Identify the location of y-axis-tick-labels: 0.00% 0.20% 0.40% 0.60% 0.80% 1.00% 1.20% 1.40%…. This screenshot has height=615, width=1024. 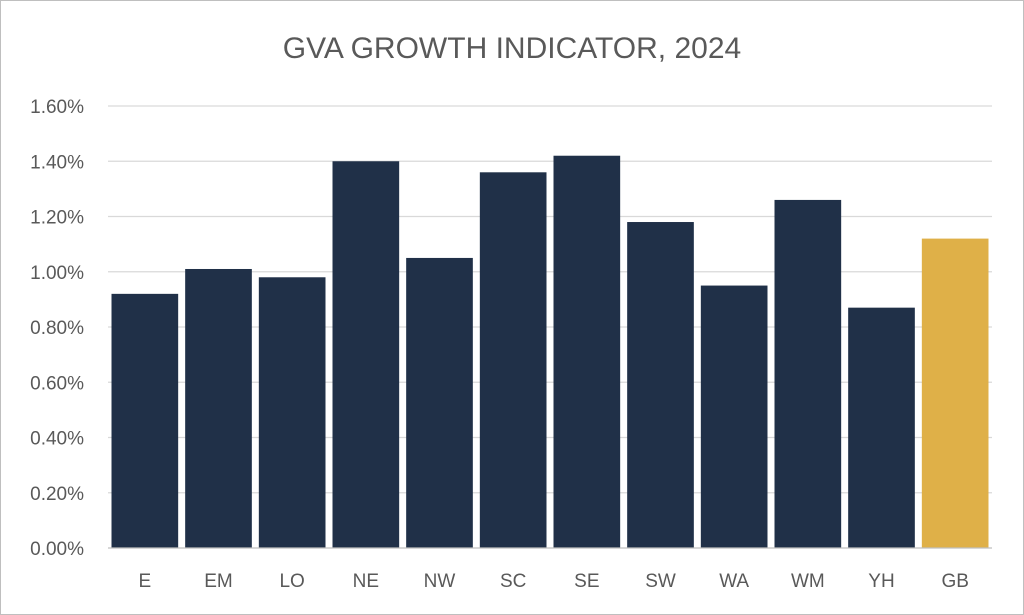
(57, 328).